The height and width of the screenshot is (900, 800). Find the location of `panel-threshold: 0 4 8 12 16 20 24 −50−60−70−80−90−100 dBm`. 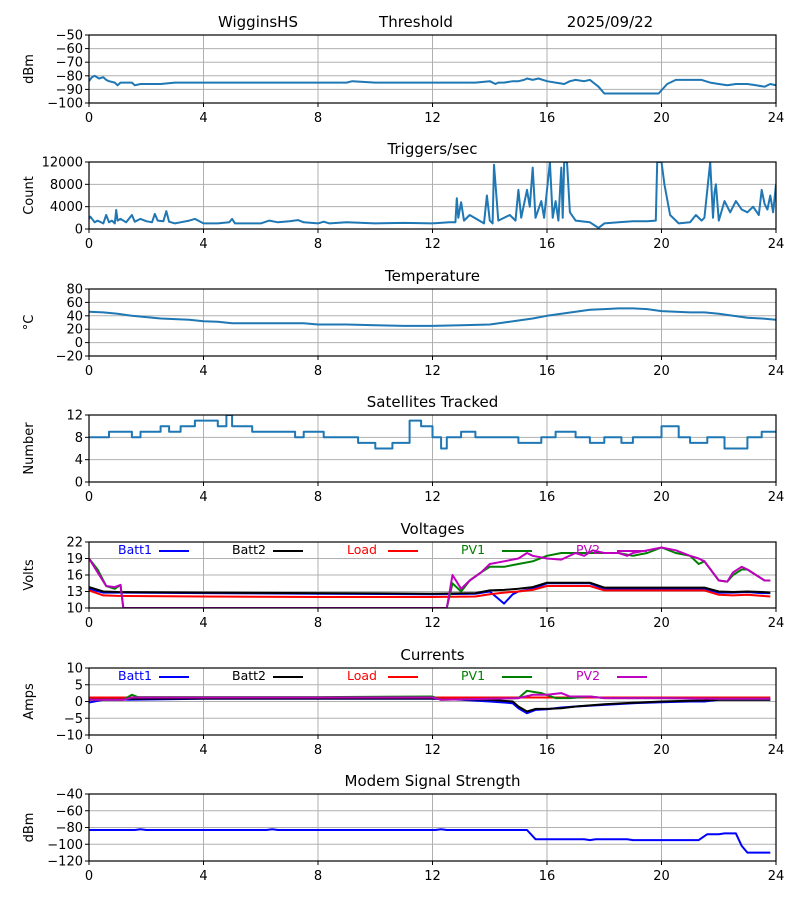

panel-threshold: 0 4 8 12 16 20 24 −50−60−70−80−90−100 dBm is located at coordinates (403, 78).